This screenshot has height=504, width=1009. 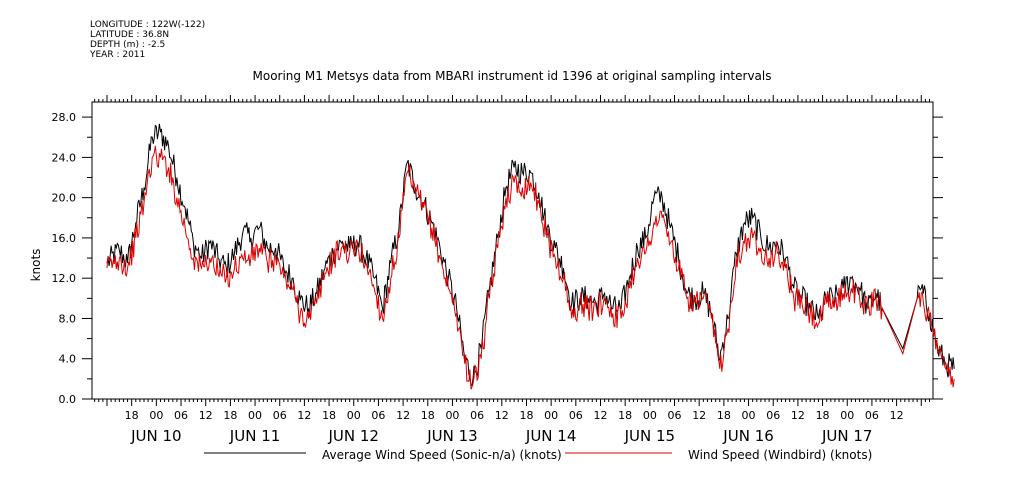 What do you see at coordinates (254, 436) in the screenshot?
I see `x-day-label: JUN 11` at bounding box center [254, 436].